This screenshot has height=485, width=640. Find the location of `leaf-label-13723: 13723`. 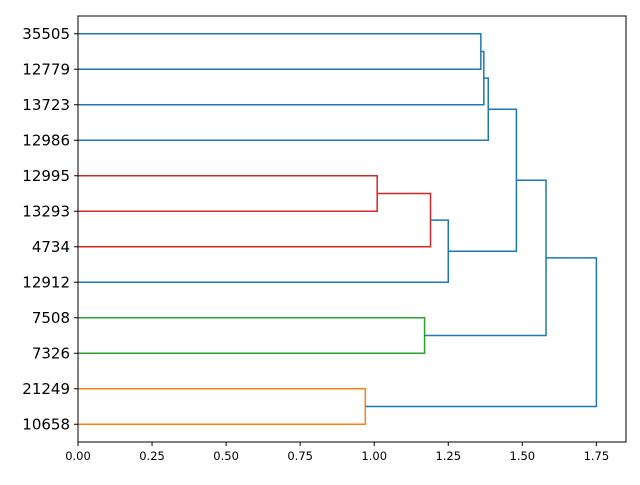

leaf-label-13723: 13723 is located at coordinates (46, 105).